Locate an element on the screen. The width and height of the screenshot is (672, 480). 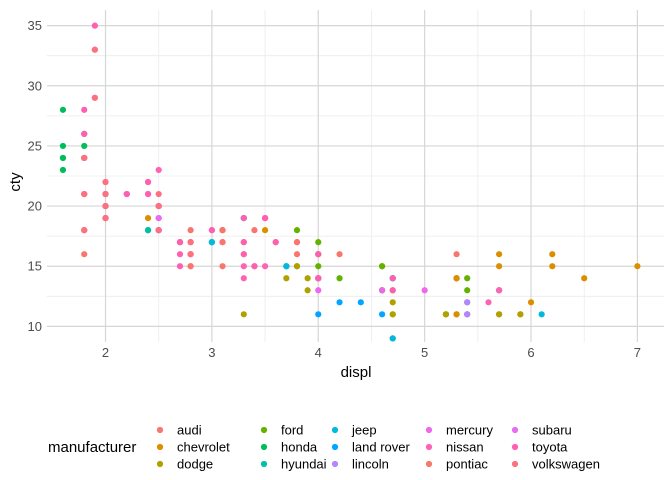
y-tick-label: 25 is located at coordinates (35, 145).